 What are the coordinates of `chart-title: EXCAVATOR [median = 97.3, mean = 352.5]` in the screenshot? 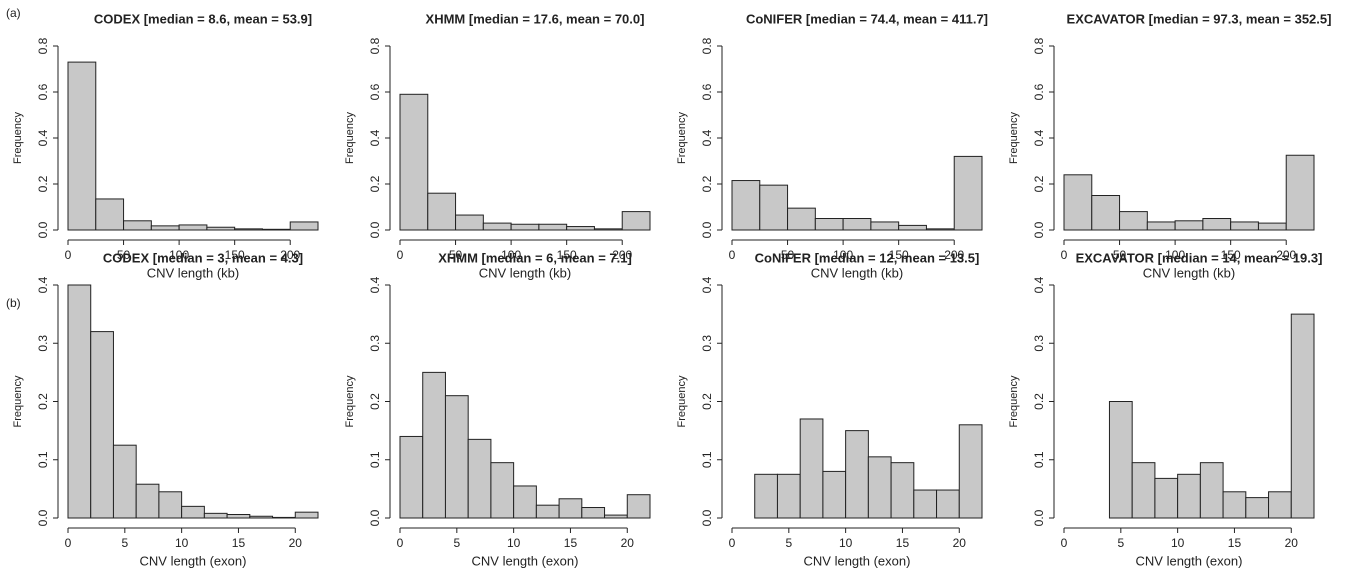 It's located at (1199, 18).